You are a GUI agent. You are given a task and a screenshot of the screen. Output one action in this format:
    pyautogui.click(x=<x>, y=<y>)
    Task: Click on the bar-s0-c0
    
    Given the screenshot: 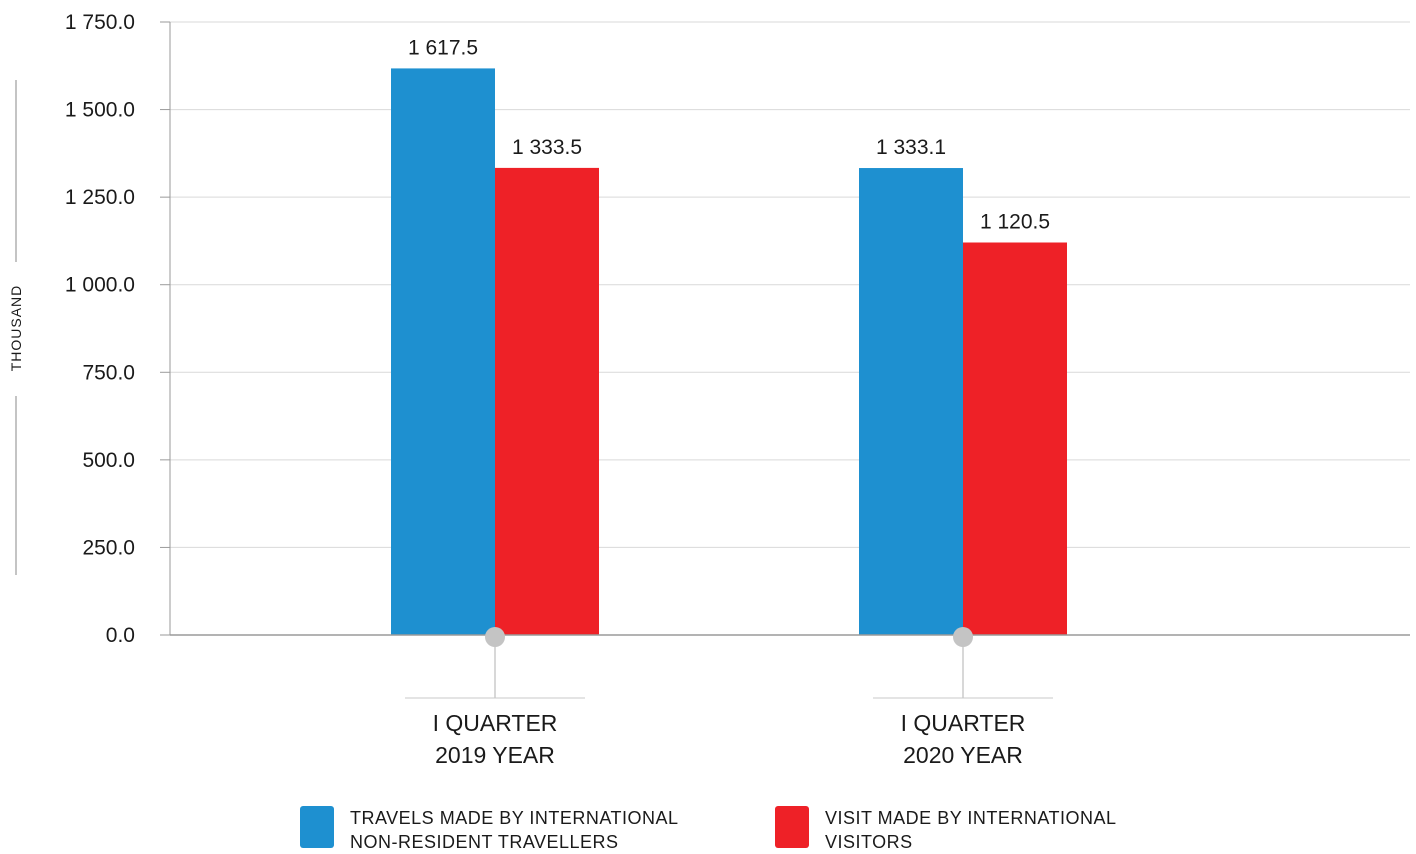 What is the action you would take?
    pyautogui.click(x=443, y=352)
    